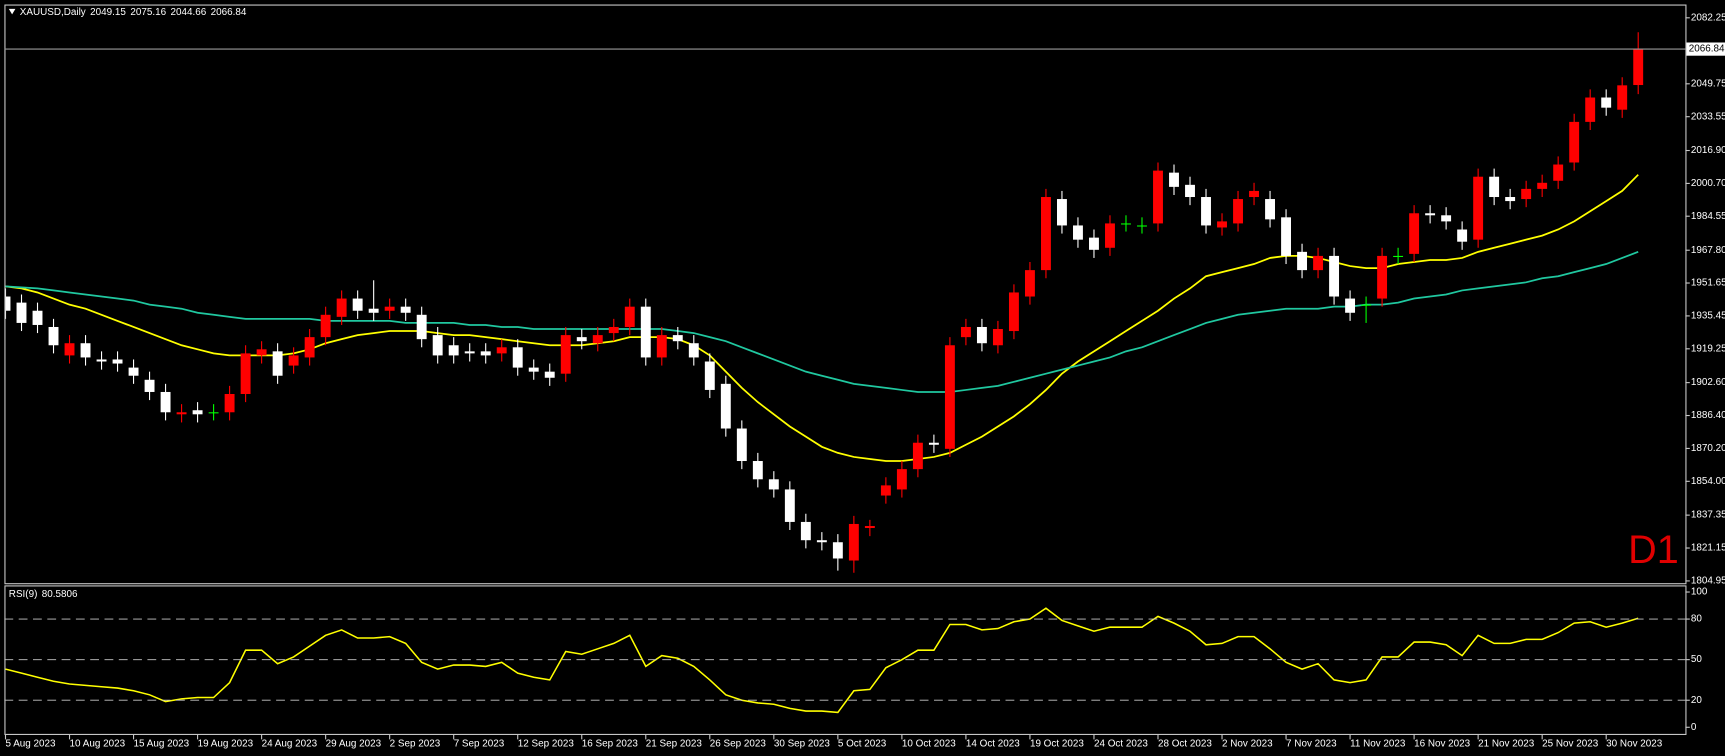  I want to click on x-tick-label: 25 Nov 2023, so click(1570, 743).